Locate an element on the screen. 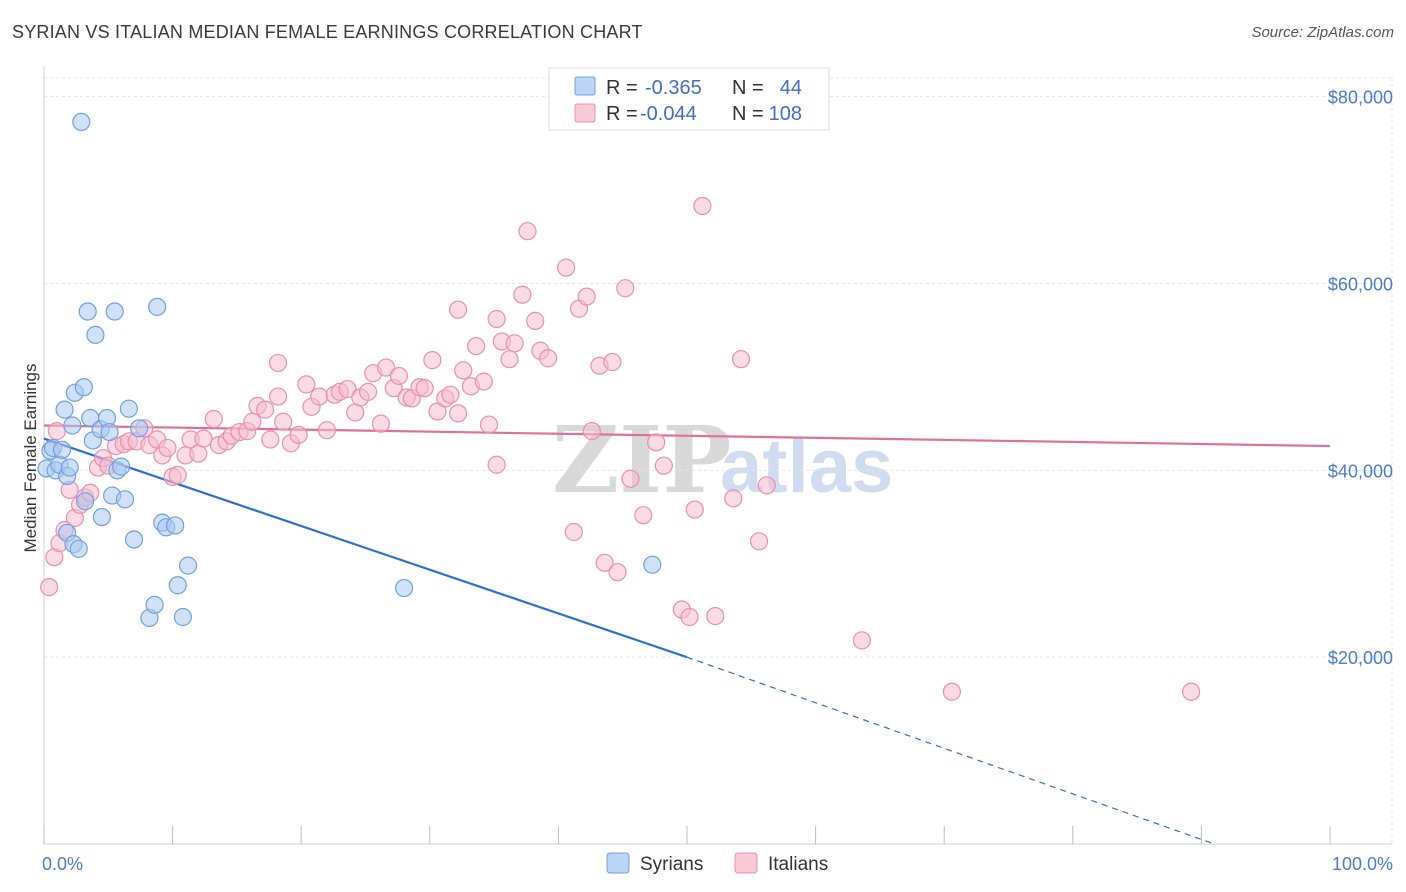 The height and width of the screenshot is (892, 1406). legend-swatch-syrians is located at coordinates (585, 86).